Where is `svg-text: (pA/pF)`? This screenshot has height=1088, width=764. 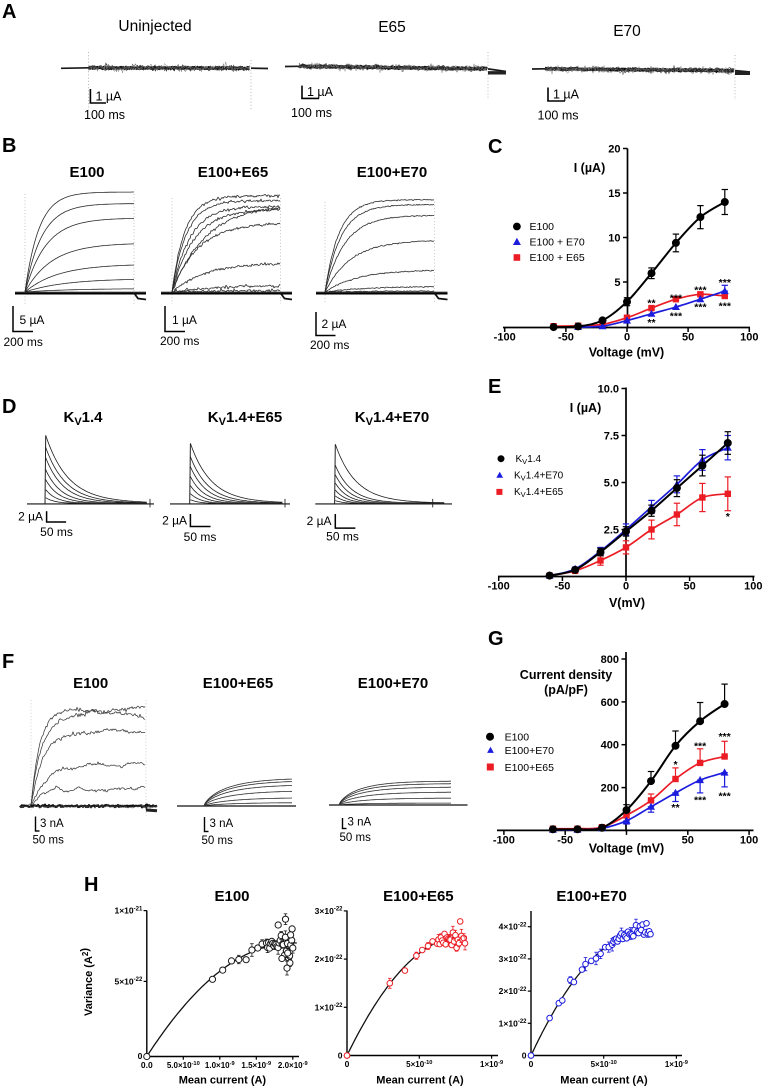
svg-text: (pA/pF) is located at coordinates (566, 690).